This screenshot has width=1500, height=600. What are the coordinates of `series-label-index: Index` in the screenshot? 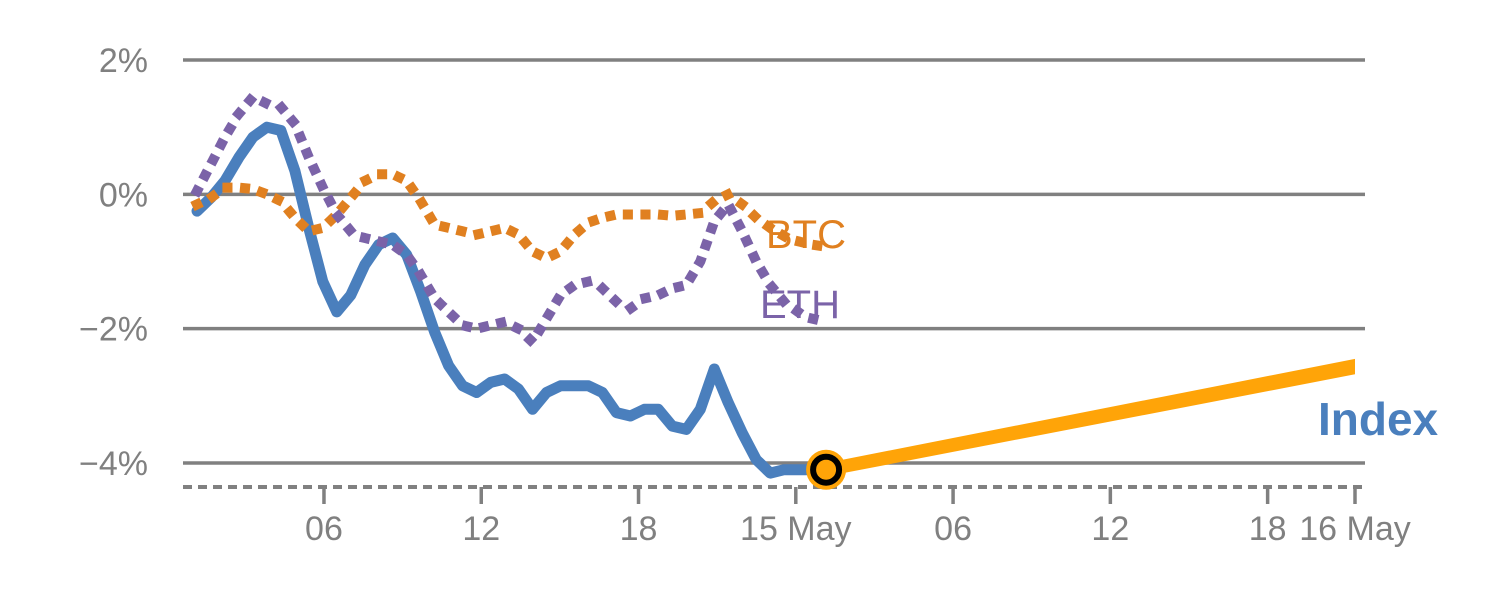 It's located at (1378, 419).